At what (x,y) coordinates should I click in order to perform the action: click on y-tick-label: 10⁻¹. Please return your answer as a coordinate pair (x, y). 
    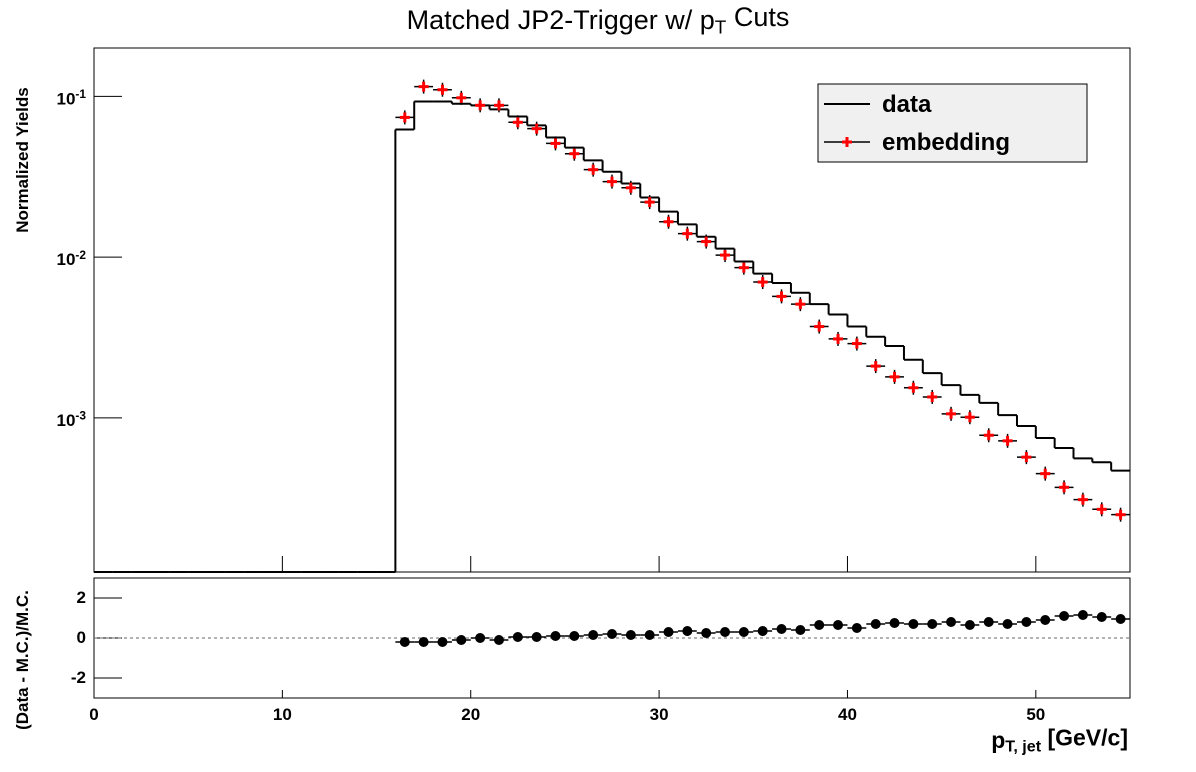
    Looking at the image, I should click on (72, 98).